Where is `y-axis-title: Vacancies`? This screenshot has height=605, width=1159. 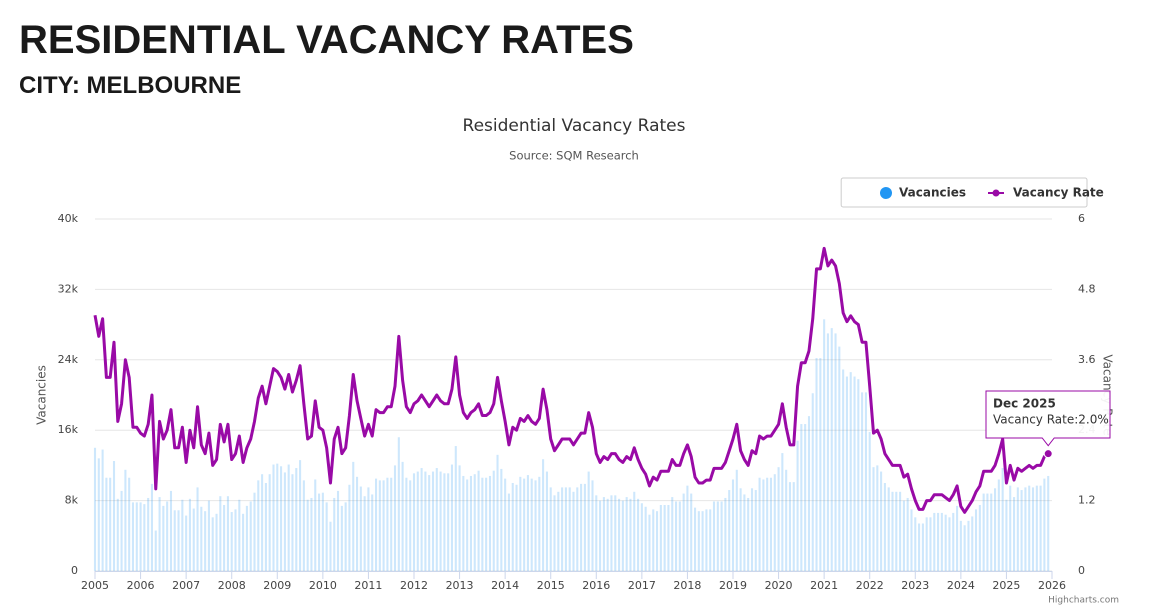
y-axis-title: Vacancies is located at coordinates (42, 395).